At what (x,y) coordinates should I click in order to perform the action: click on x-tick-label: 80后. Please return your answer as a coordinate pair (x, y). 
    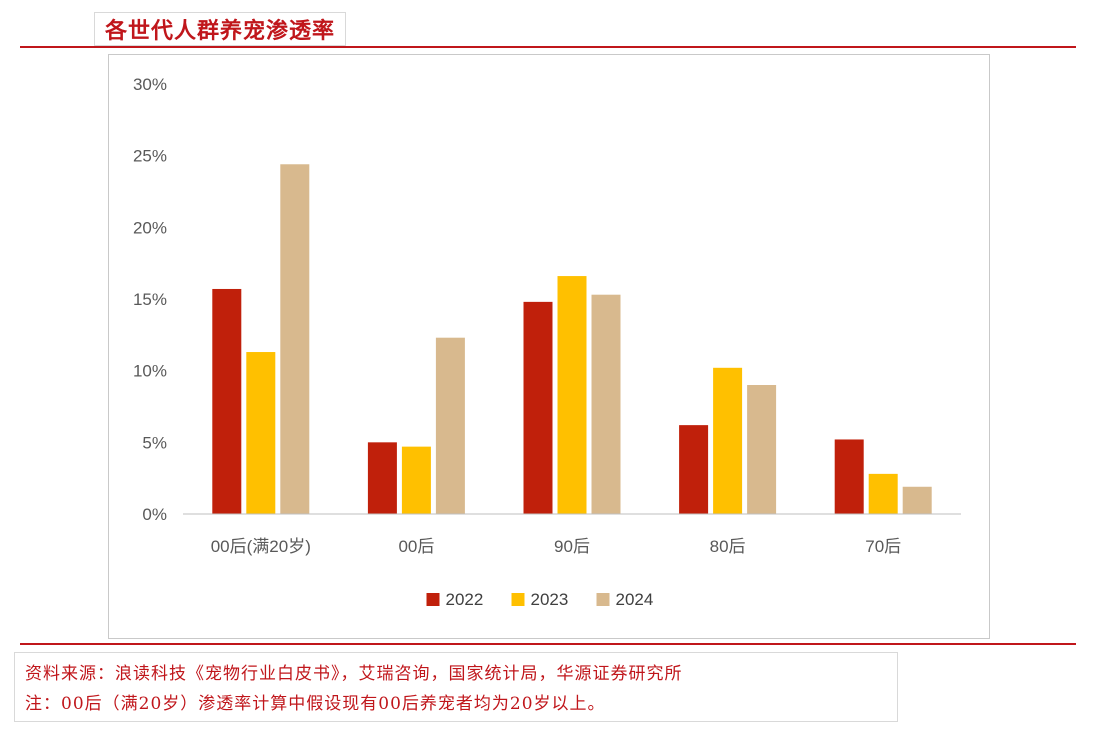
    Looking at the image, I should click on (728, 546).